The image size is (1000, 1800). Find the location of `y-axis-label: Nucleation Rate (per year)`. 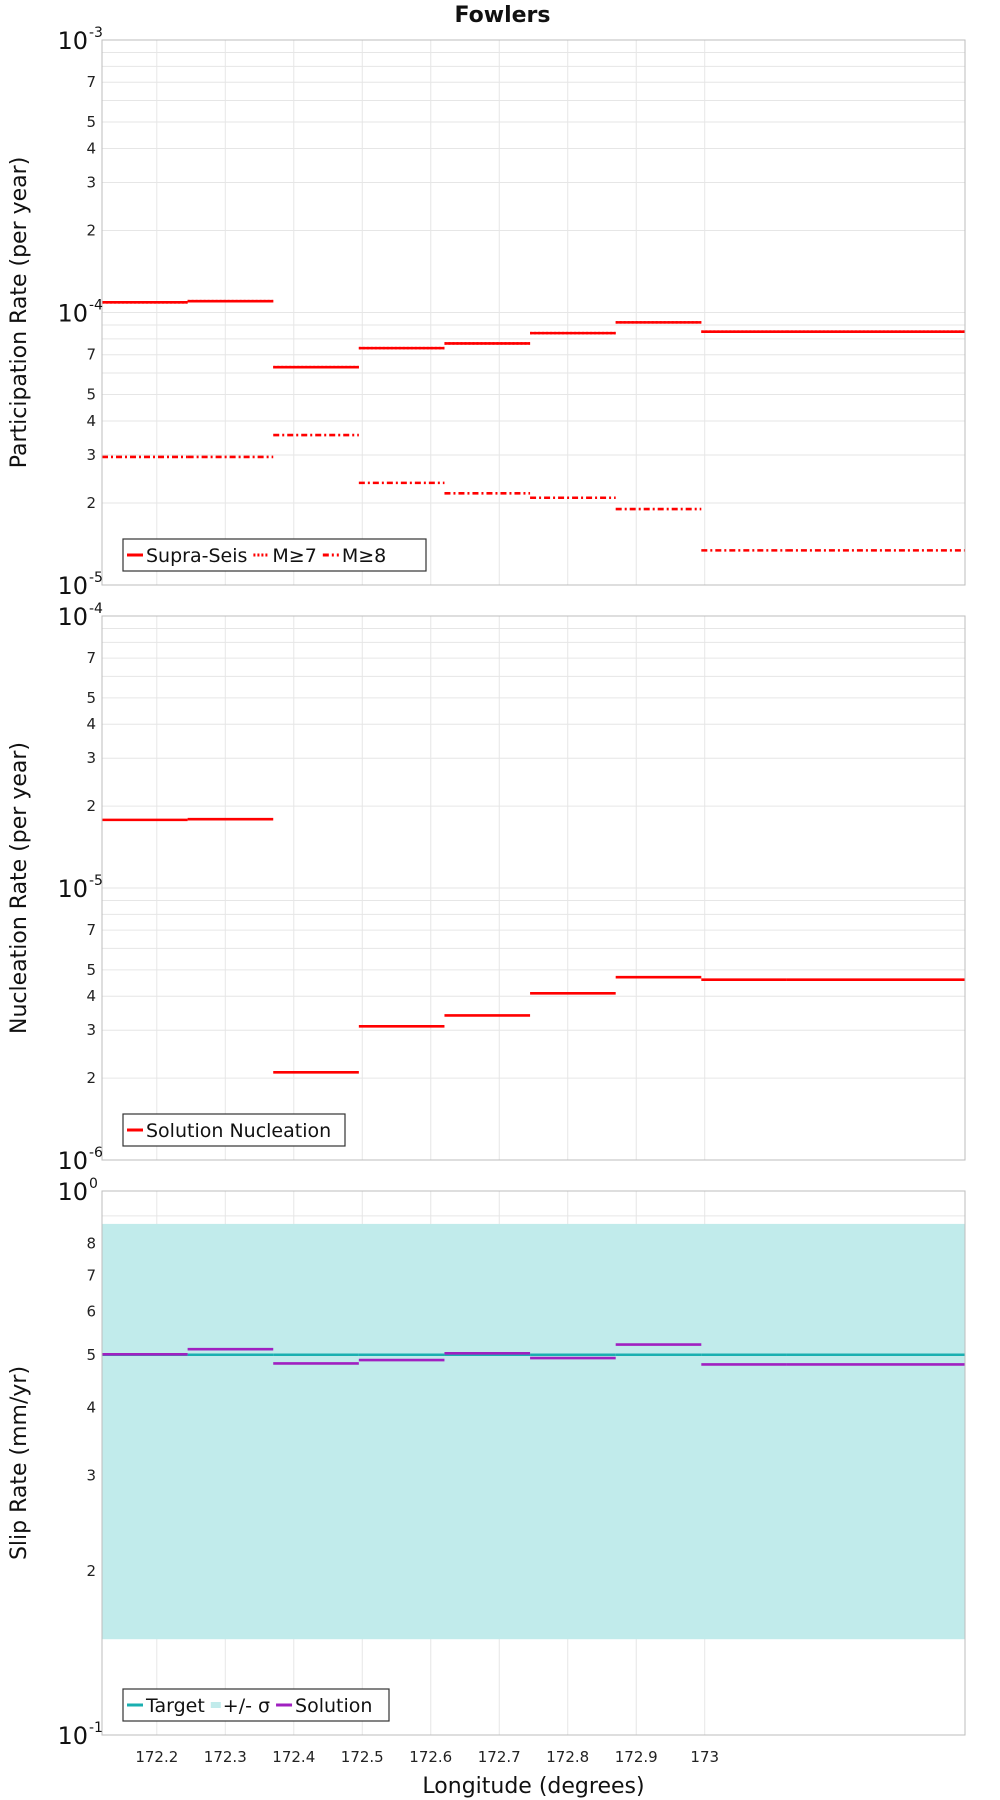

y-axis-label: Nucleation Rate (per year) is located at coordinates (19, 888).